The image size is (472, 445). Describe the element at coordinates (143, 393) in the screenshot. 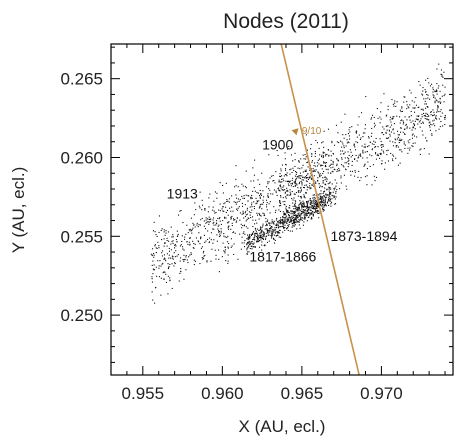

I see `x-tick-label: 0.955` at that location.